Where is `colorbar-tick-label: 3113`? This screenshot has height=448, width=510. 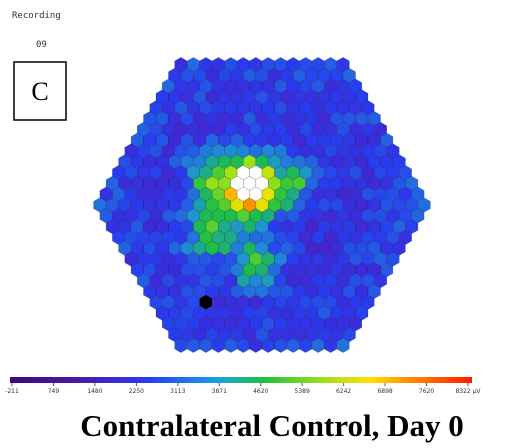 colorbar-tick-label: 3113 is located at coordinates (177, 391).